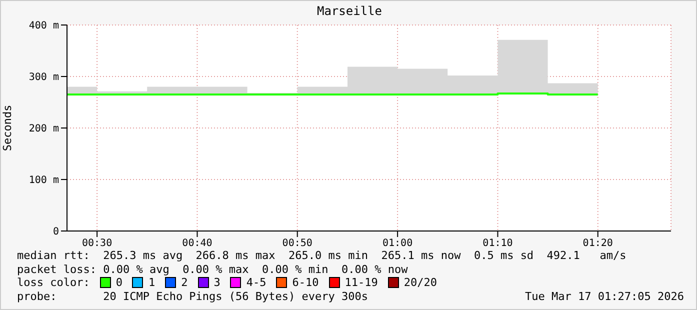 The height and width of the screenshot is (310, 697). Describe the element at coordinates (420, 283) in the screenshot. I see `legend-label: 20/20` at that location.